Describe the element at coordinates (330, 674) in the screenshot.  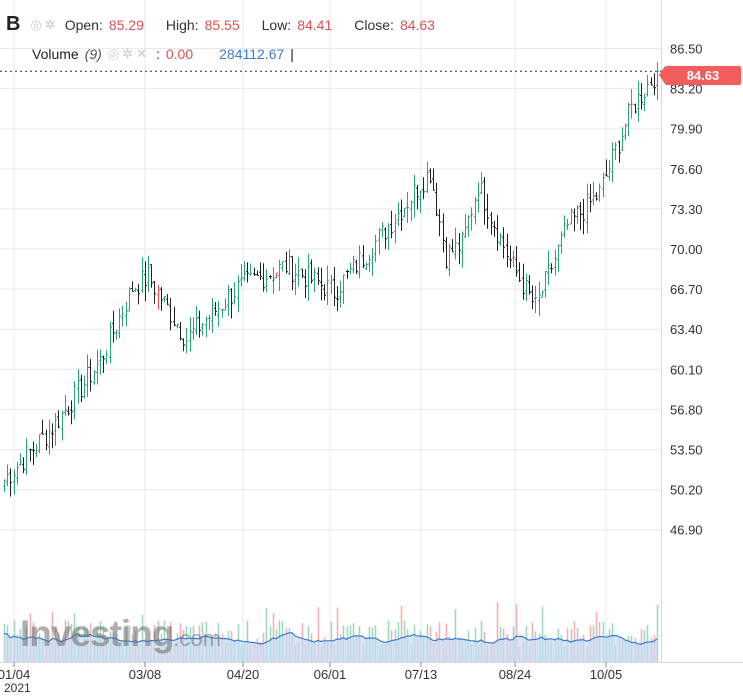
I see `x-tick-label: 06/01` at that location.